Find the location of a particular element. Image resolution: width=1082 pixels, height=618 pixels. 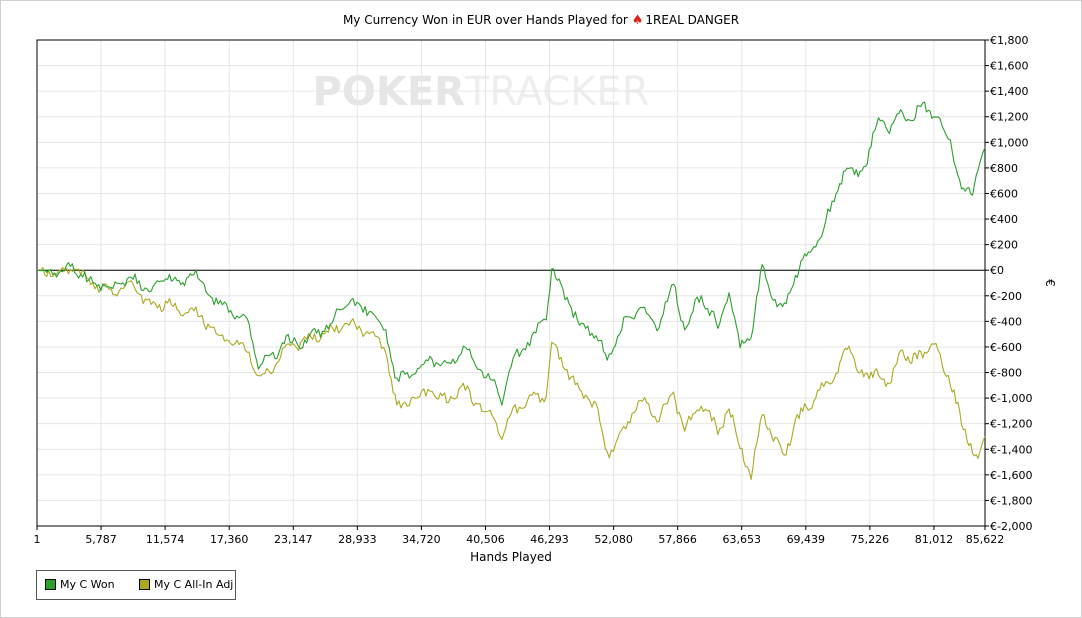

spade-icon: ♠ is located at coordinates (637, 20).